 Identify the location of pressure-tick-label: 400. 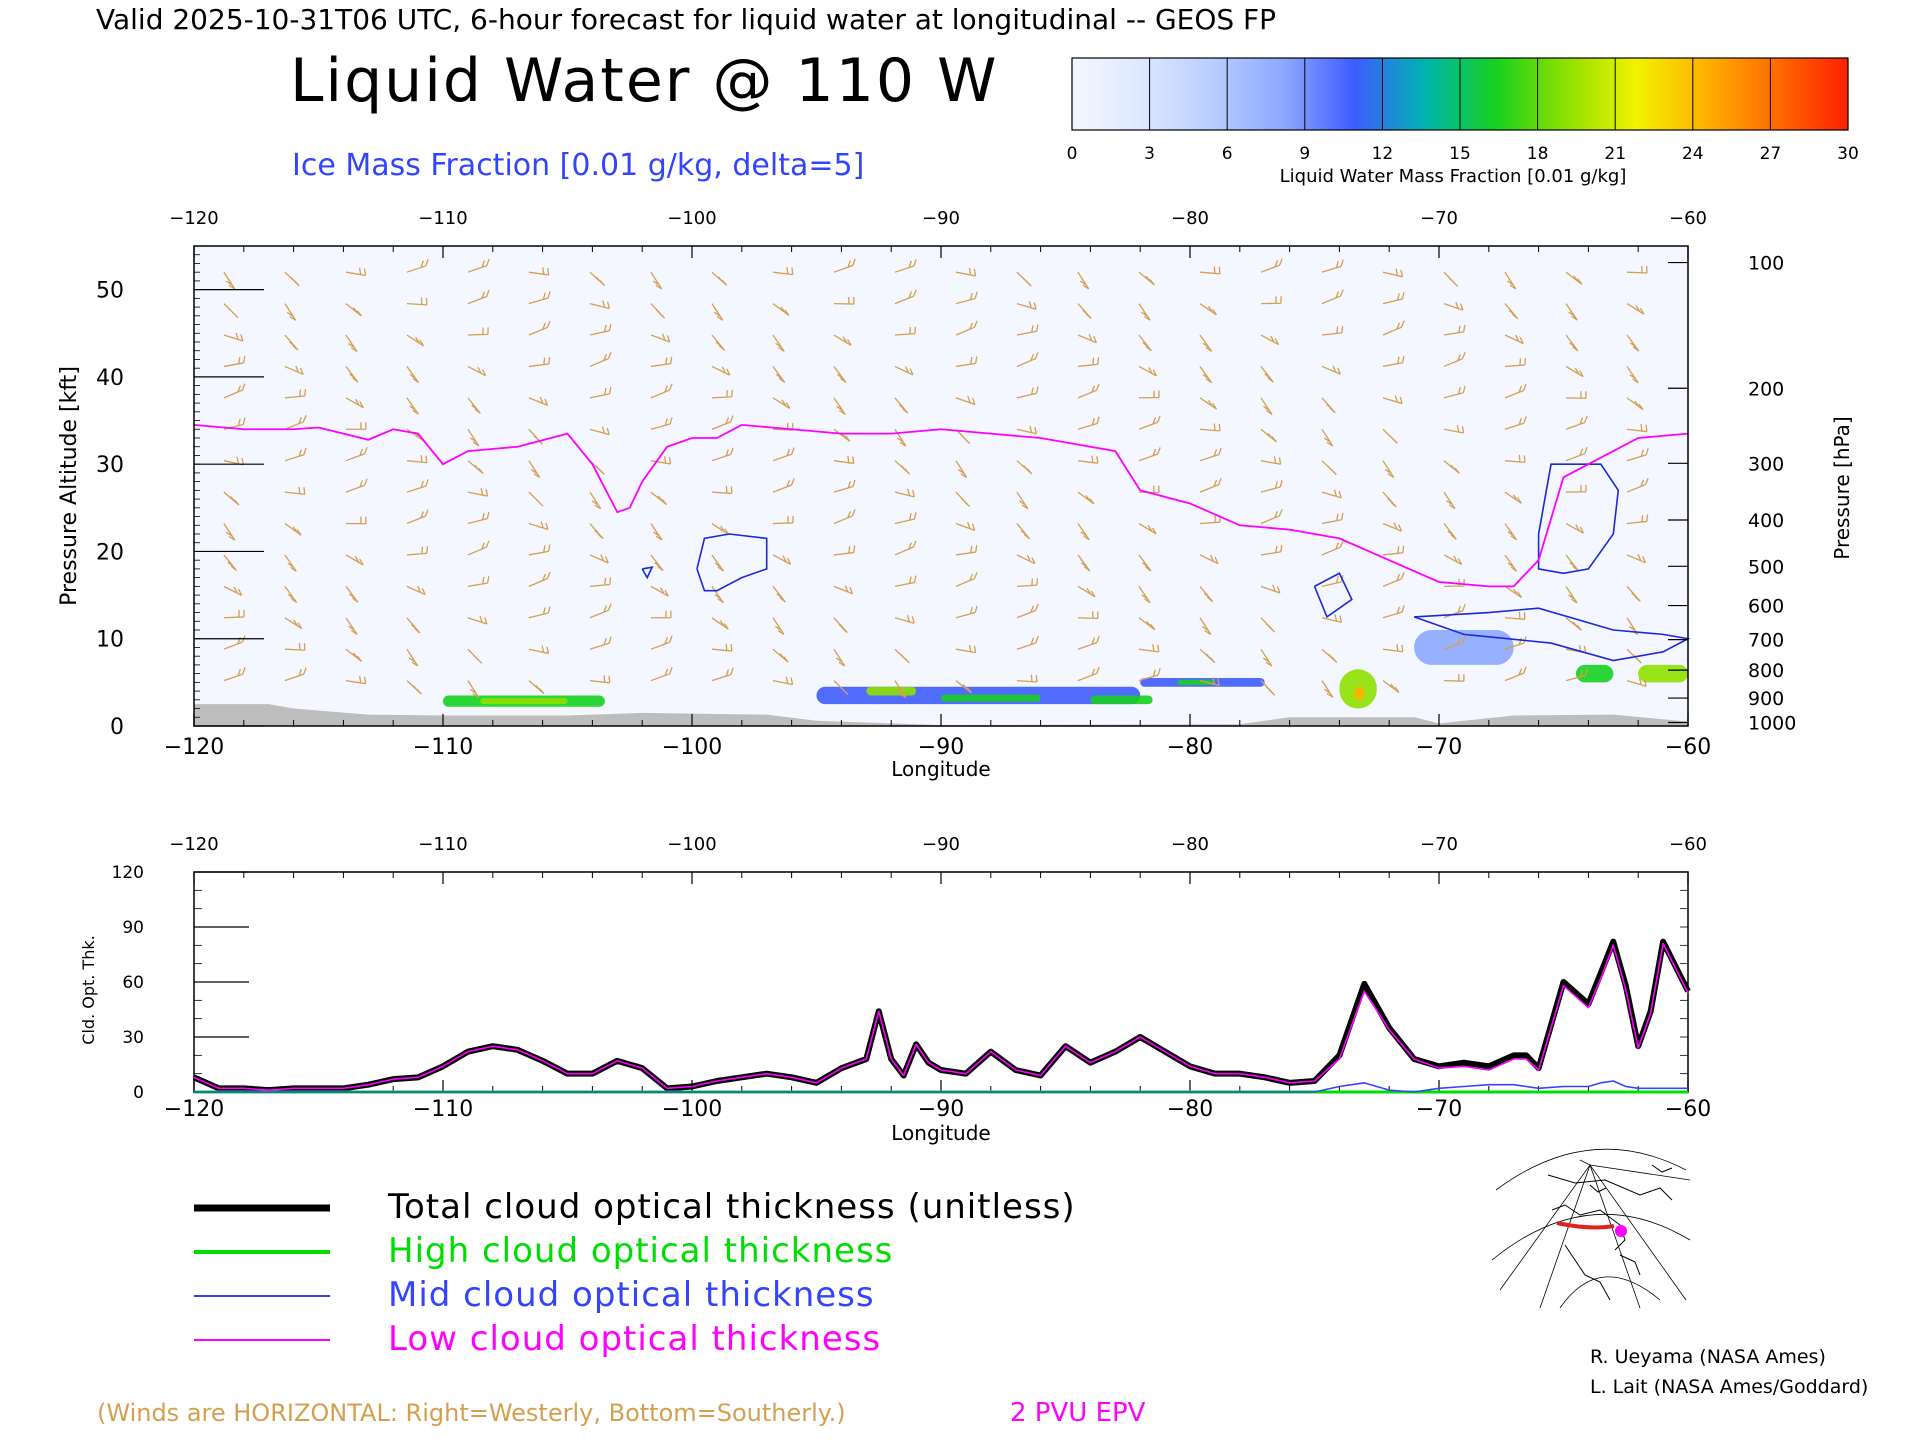
(1766, 521).